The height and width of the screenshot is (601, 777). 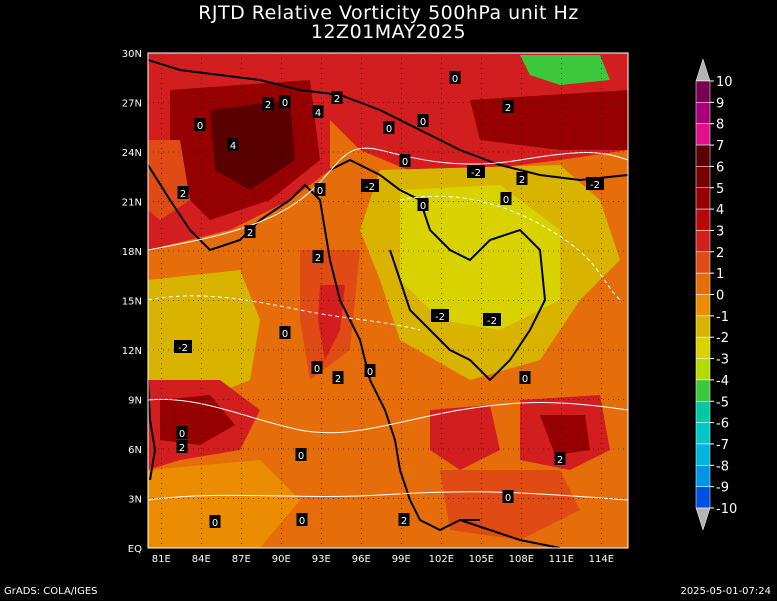 What do you see at coordinates (480, 257) in the screenshot?
I see `field-indochina-low` at bounding box center [480, 257].